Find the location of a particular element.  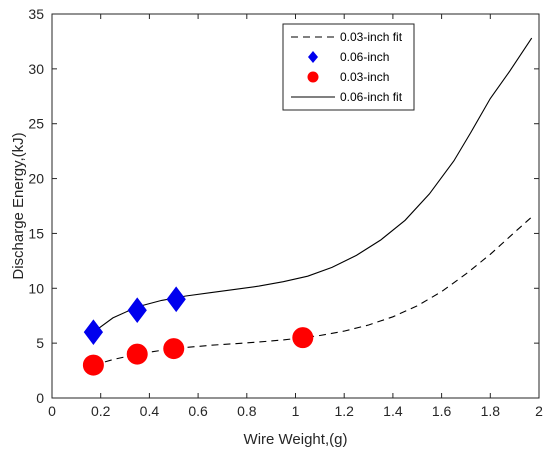

x-axis-title: Wire Weight,(g) is located at coordinates (296, 439).